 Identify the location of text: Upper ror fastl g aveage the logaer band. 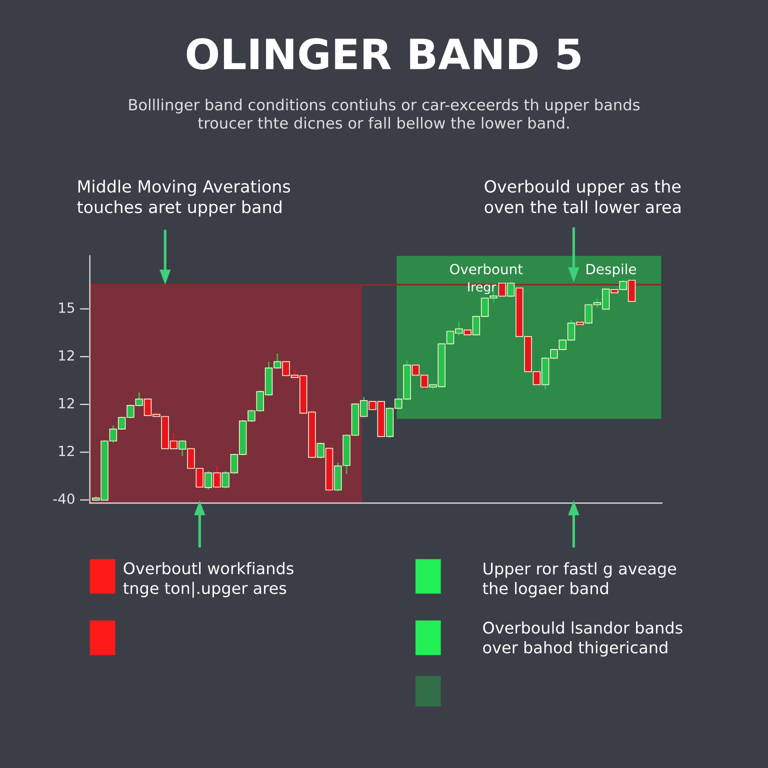
(579, 580).